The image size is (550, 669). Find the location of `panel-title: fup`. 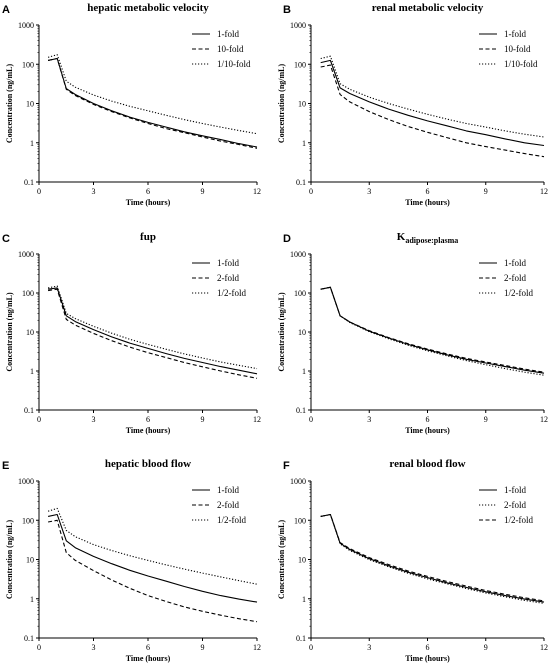

panel-title: fup is located at coordinates (148, 237).